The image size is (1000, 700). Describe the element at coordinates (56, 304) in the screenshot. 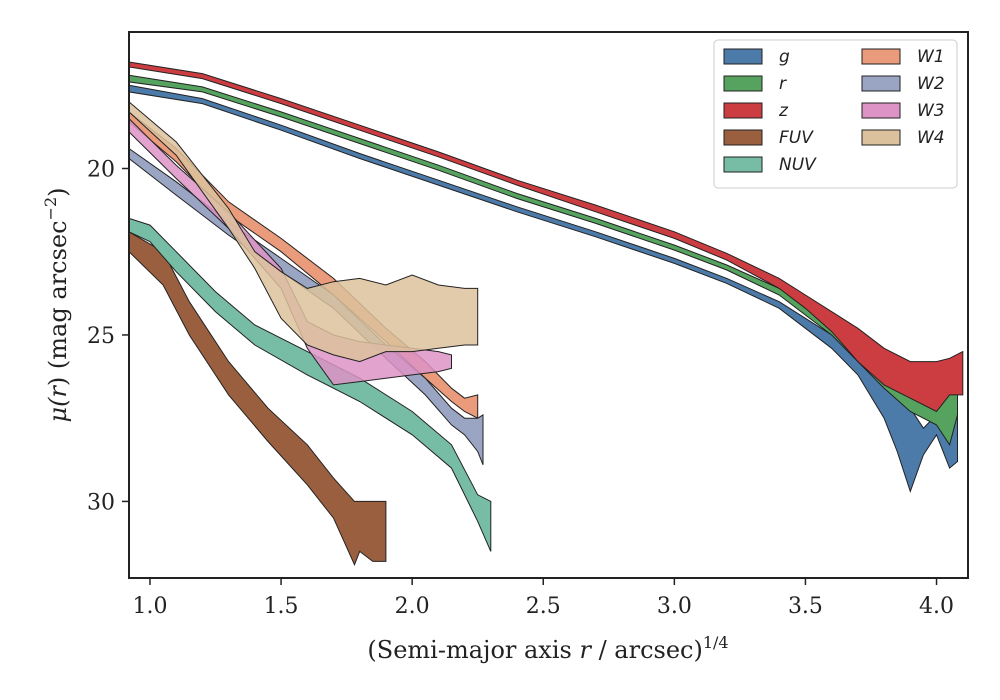

I see `y-axis-label: μ(r) (mag arcsec−2)` at that location.